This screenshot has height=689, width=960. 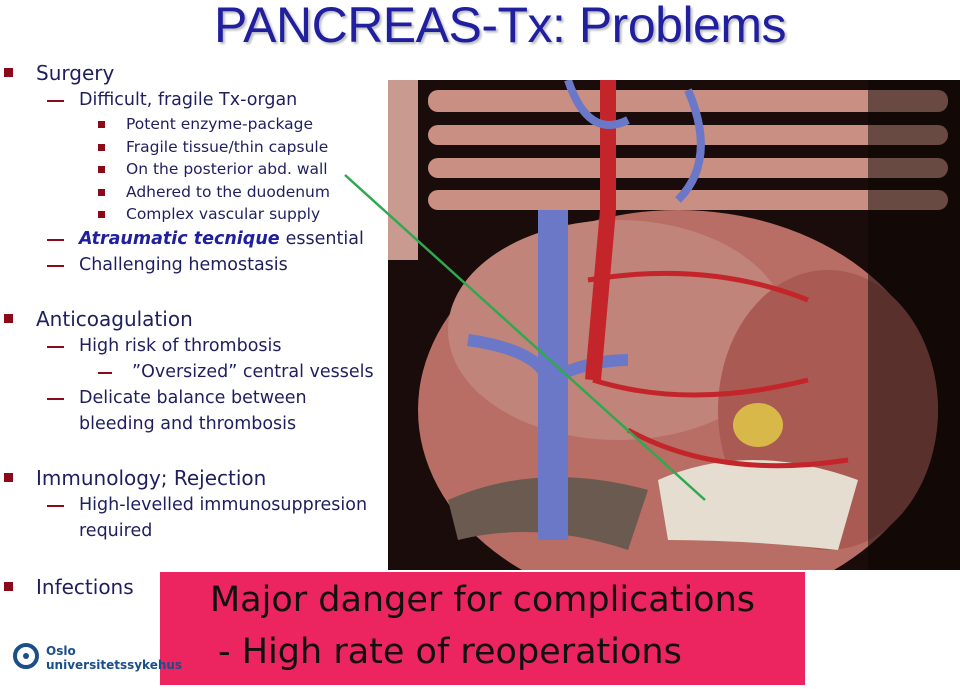 What do you see at coordinates (196, 73) in the screenshot?
I see `heading: Surgery` at bounding box center [196, 73].